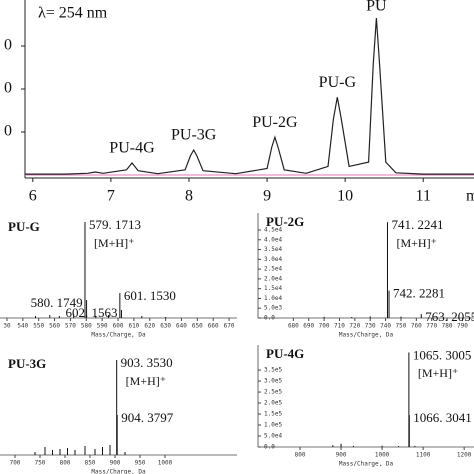 The width and height of the screenshot is (474, 474). I want to click on peak-label: 1065. 3005, so click(442, 354).